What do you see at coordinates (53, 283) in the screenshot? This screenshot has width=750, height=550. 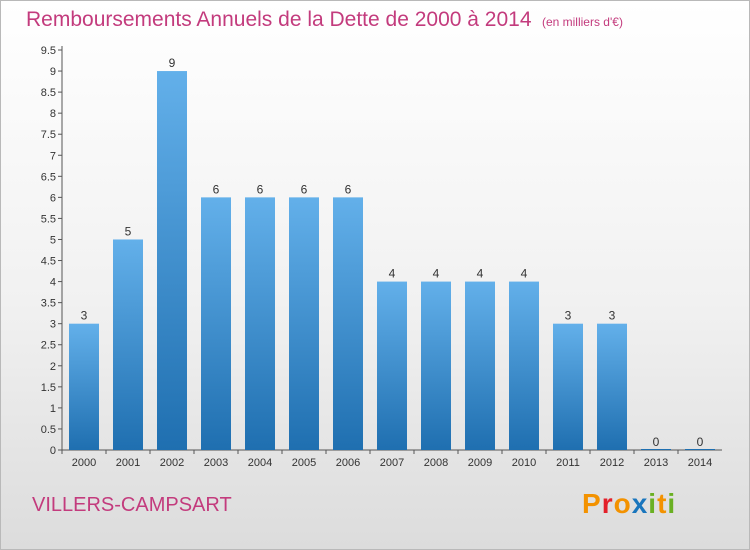 I see `y-tick-label: 4` at bounding box center [53, 283].